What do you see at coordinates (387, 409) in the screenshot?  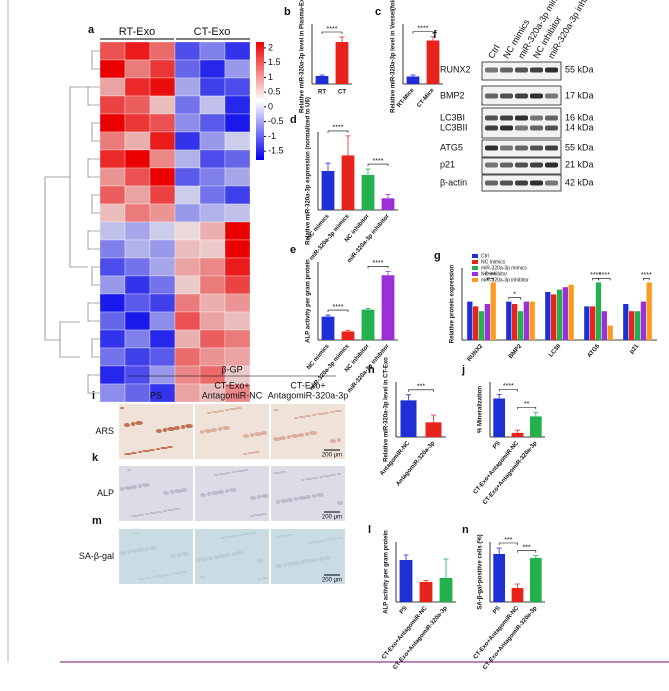 I see `y-axis-label: Relative miR-320a-3p level in CT-Exo` at bounding box center [387, 409].